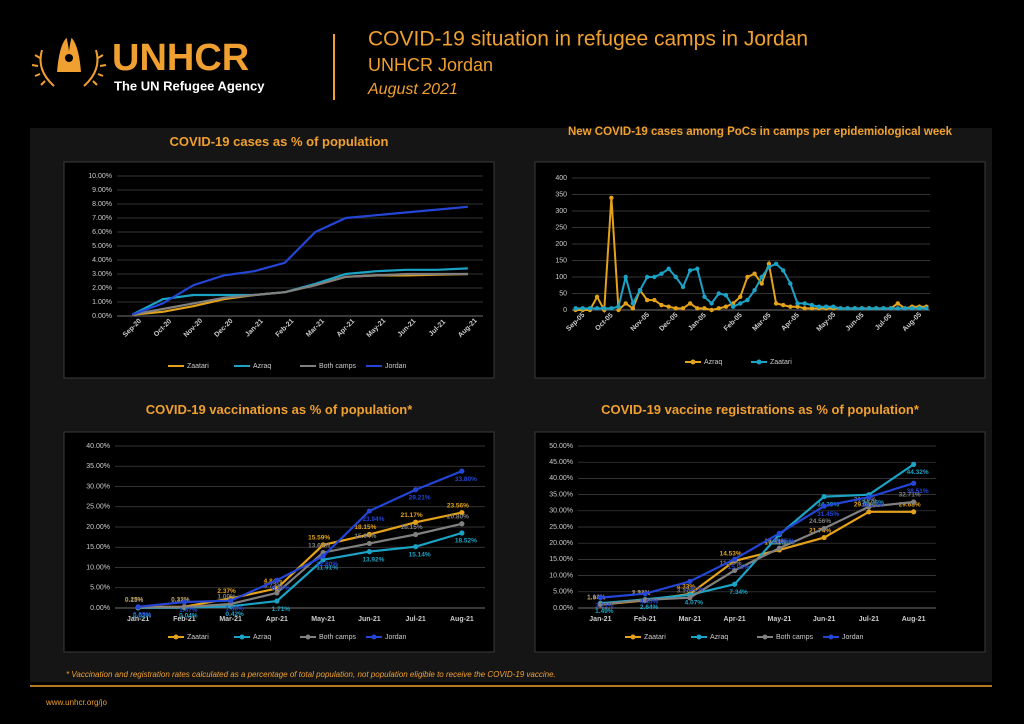 This screenshot has width=1024, height=724. I want to click on data-label: 0.29%, so click(142, 615).